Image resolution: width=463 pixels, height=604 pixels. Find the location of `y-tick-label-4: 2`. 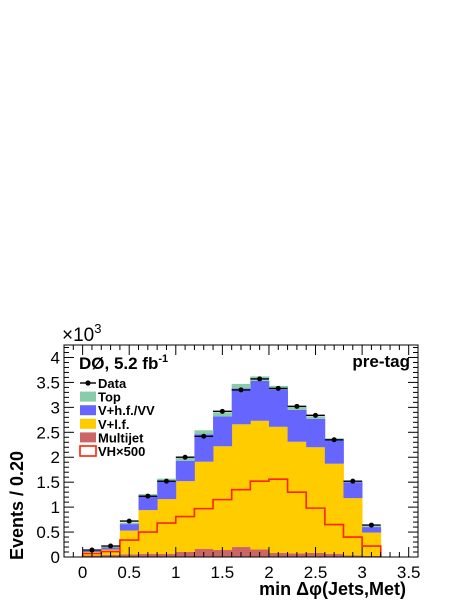

y-tick-label-4: 2 is located at coordinates (55, 457).